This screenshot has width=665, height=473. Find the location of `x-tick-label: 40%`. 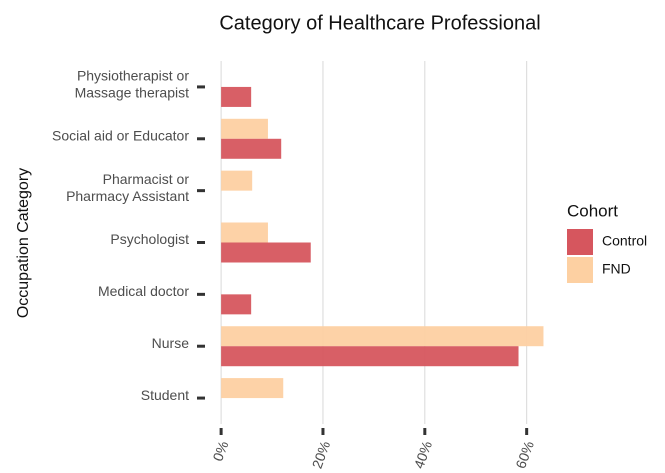

x-tick-label: 40% is located at coordinates (422, 455).